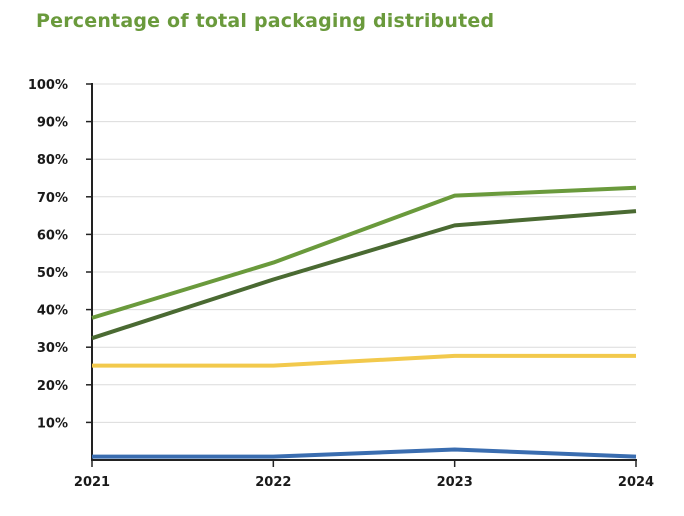  I want to click on y-tick-label: 90%, so click(52, 123).